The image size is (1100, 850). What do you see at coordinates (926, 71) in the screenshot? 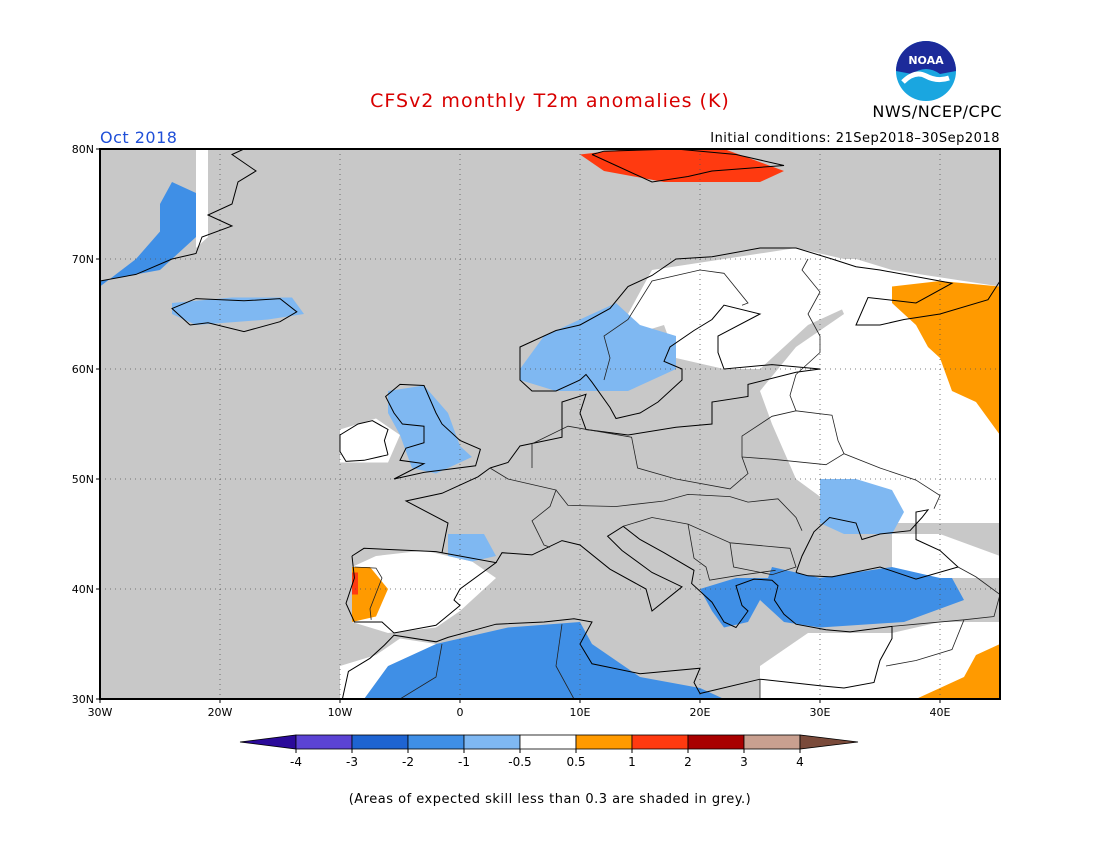
I see `noaa-logo: NOAA` at bounding box center [926, 71].